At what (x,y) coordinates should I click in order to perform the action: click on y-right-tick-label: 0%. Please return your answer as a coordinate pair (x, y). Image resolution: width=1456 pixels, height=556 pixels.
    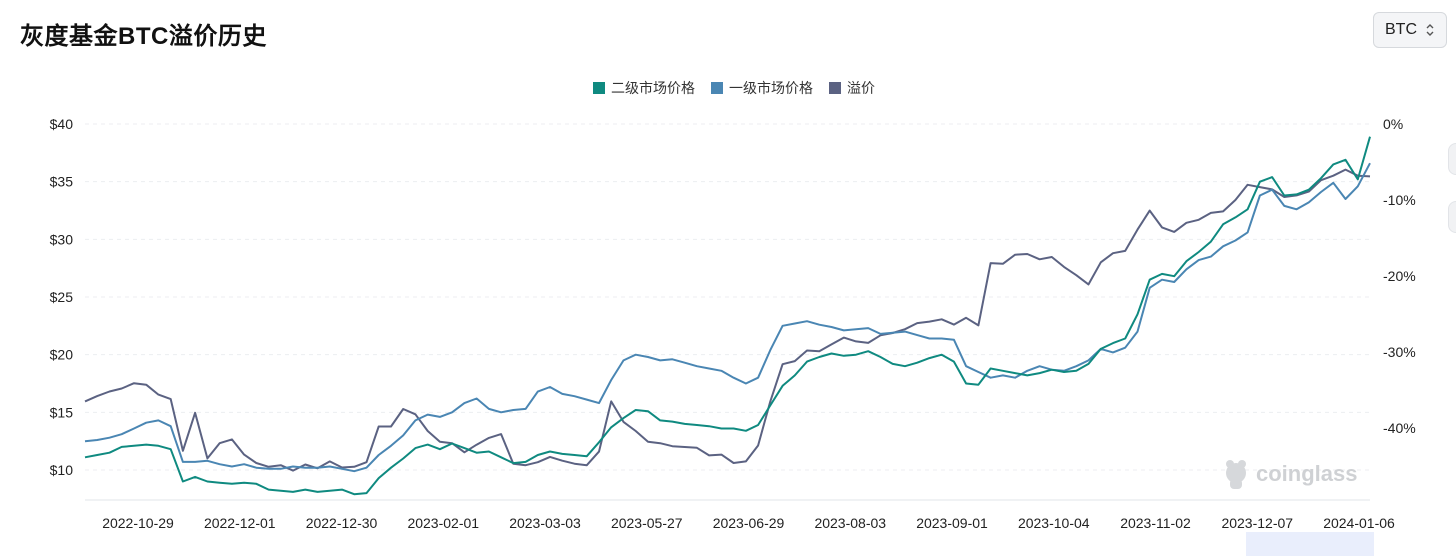
    Looking at the image, I should click on (1393, 124).